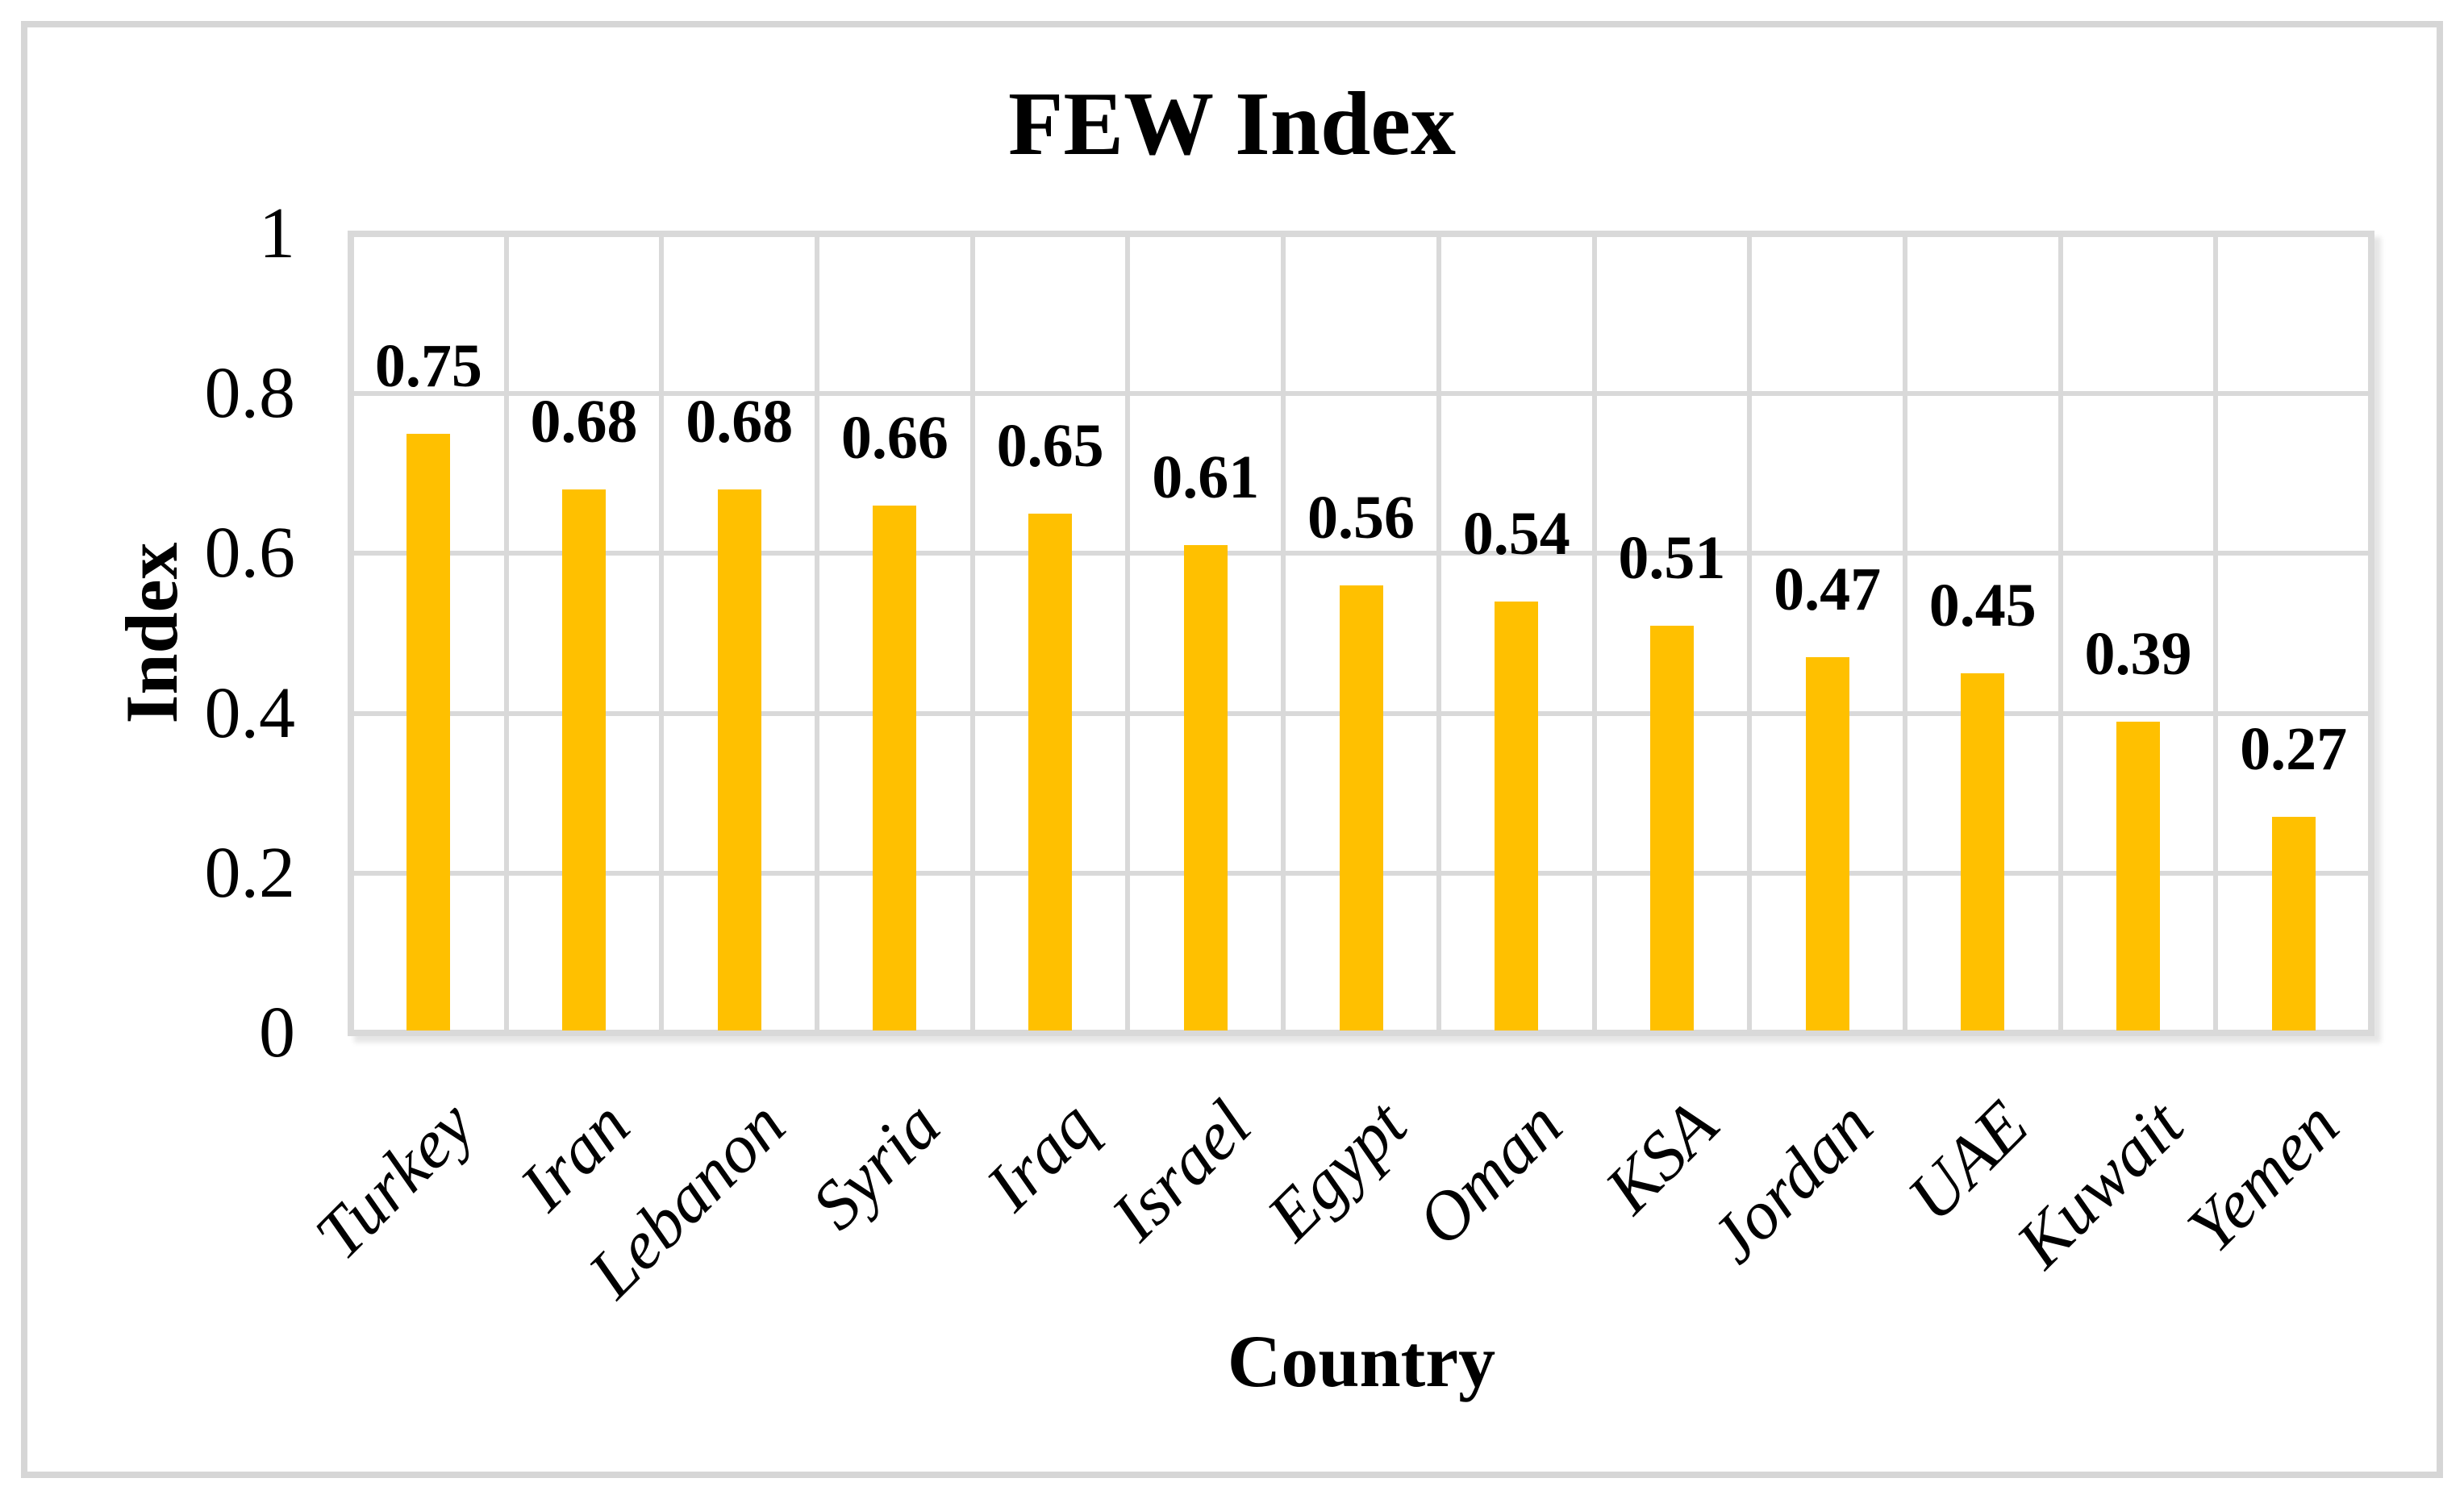  Describe the element at coordinates (895, 768) in the screenshot. I see `bar-syria` at that location.